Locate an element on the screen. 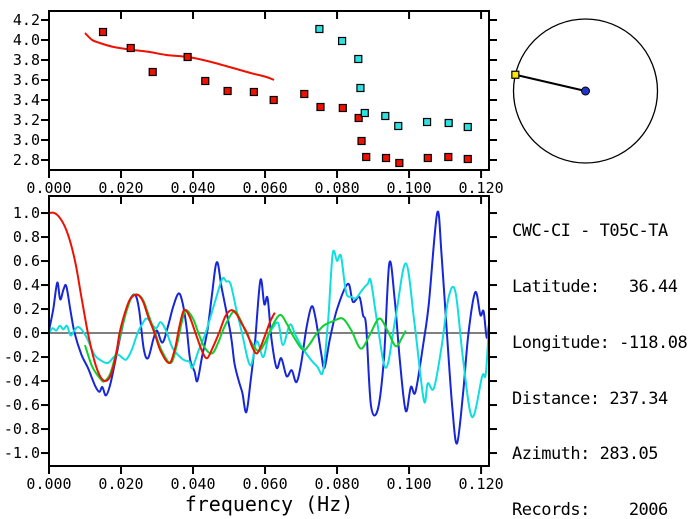  y-tick-label: -0.4 is located at coordinates (22, 381).